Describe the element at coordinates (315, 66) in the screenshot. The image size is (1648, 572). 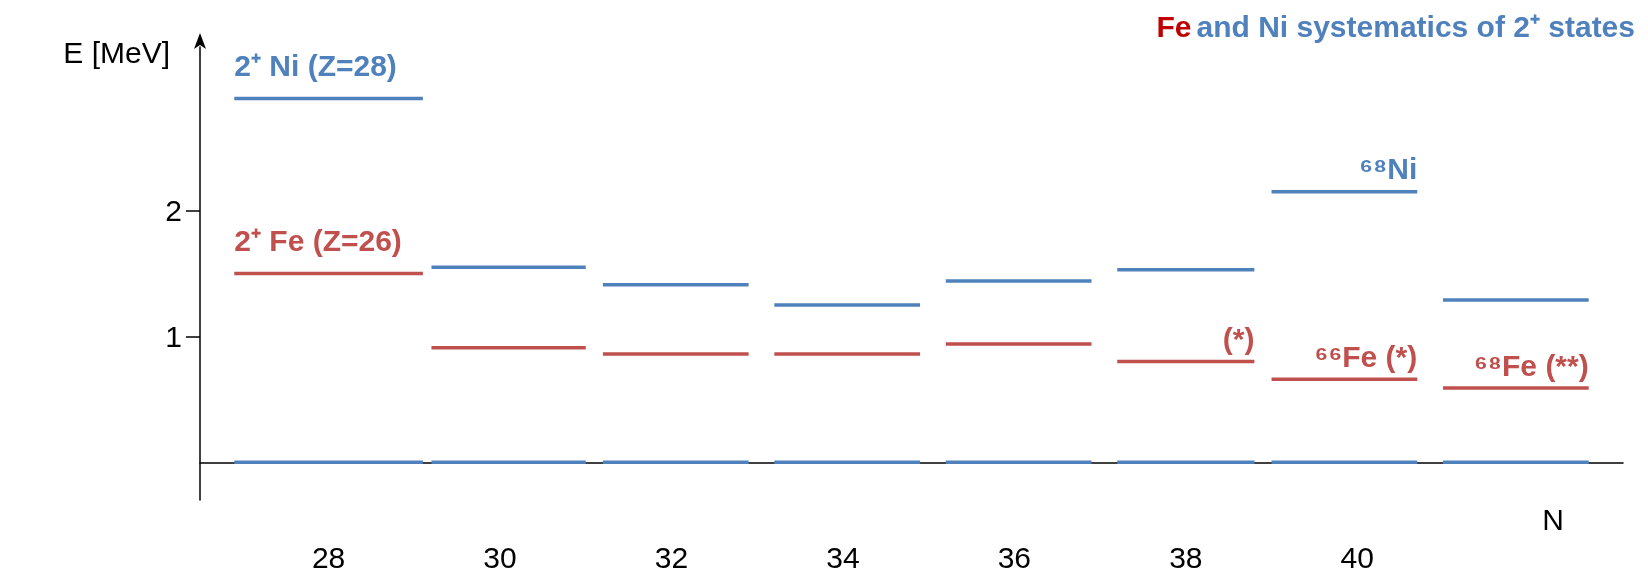
I see `series-label: 2⁺ Ni (Z=28)` at that location.